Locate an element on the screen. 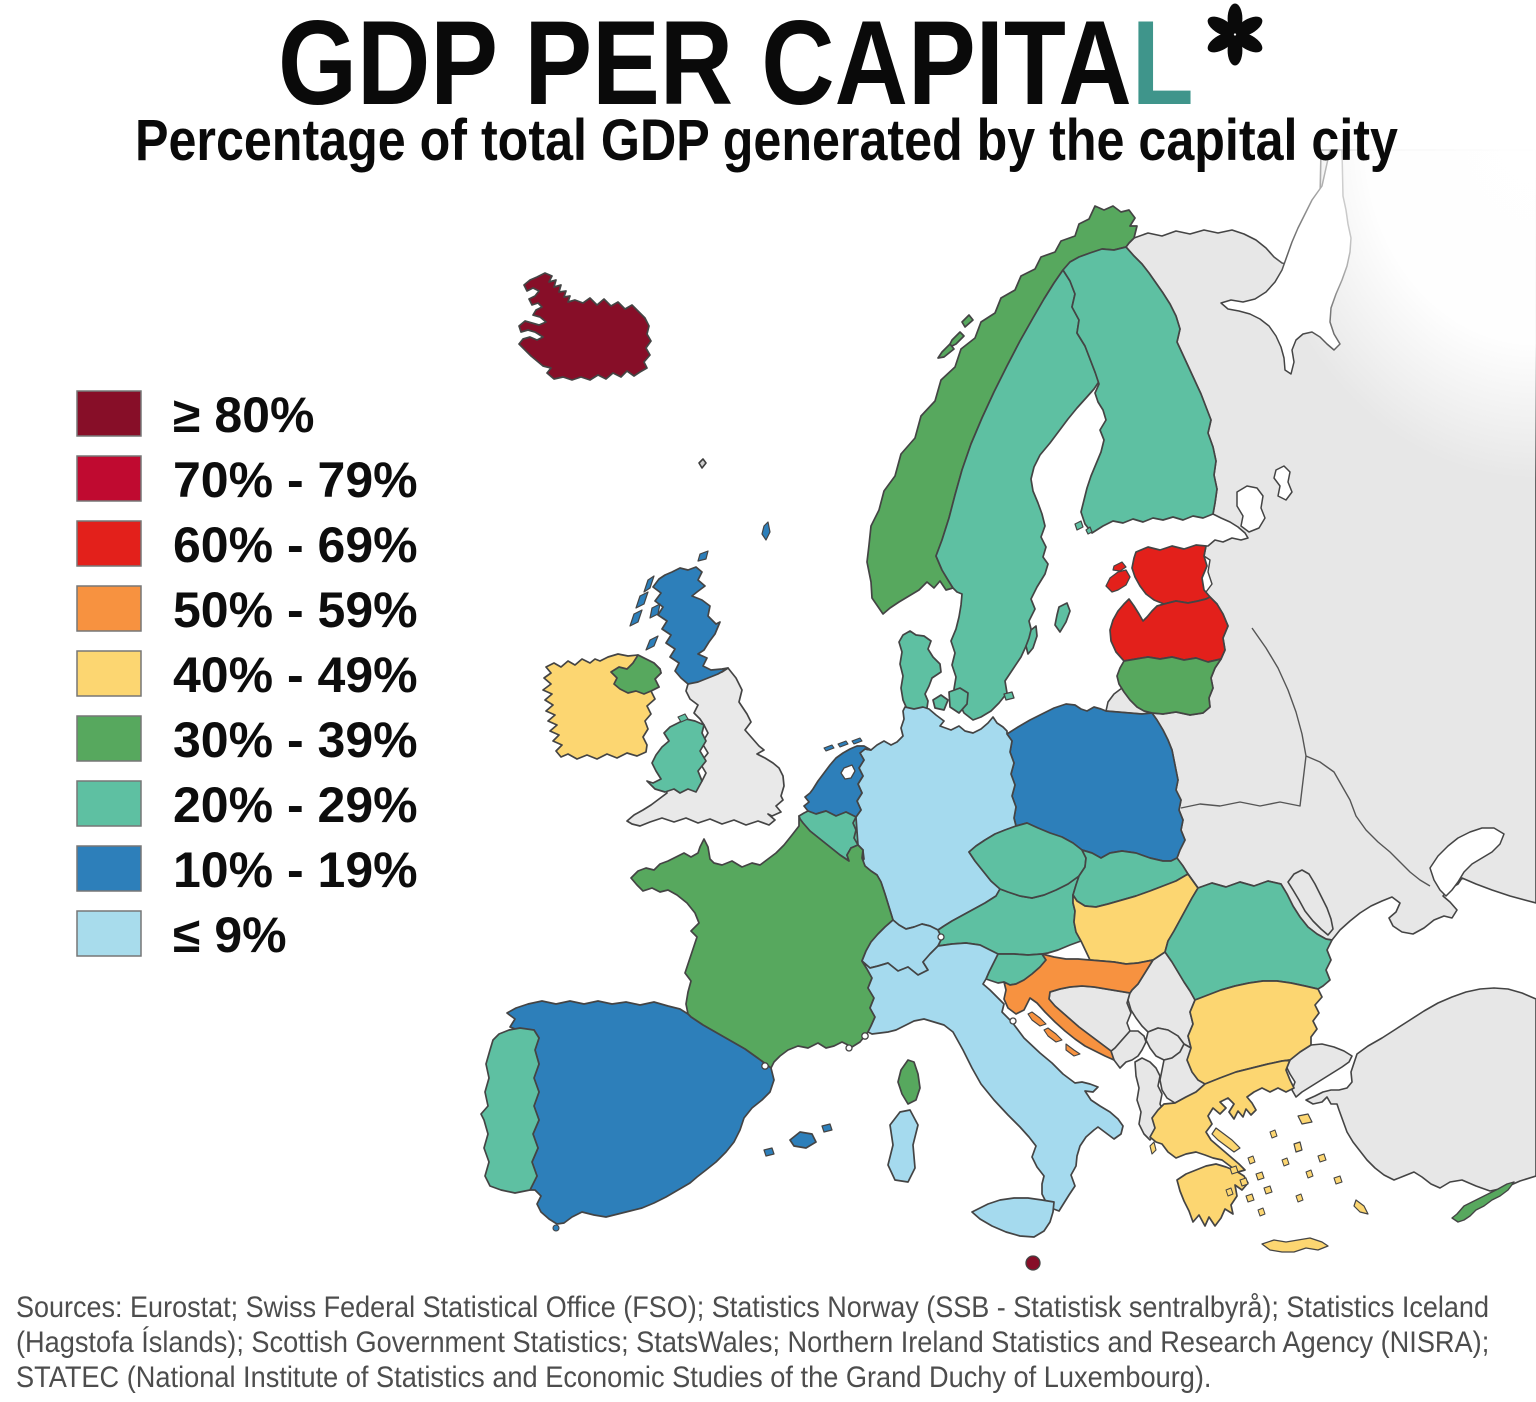 The width and height of the screenshot is (1536, 1402). svg-text: 40% - 49% is located at coordinates (295, 675).